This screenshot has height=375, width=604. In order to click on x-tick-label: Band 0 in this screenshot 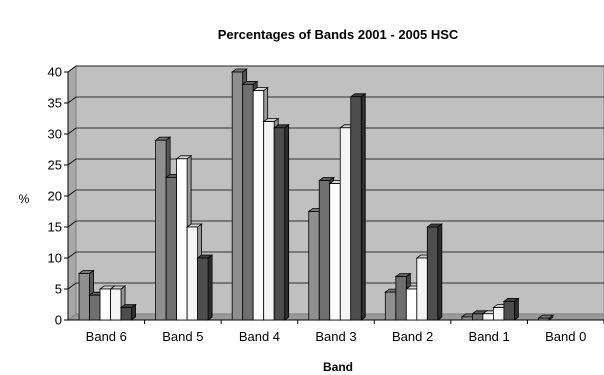, I will do `click(565, 336)`.